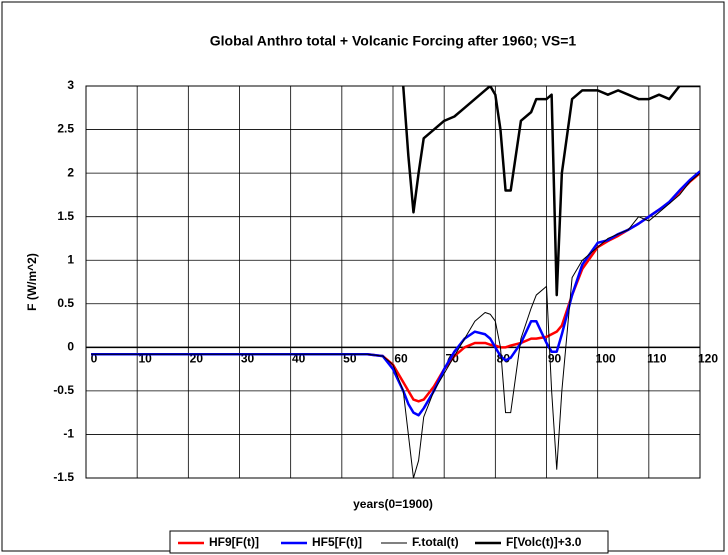 The width and height of the screenshot is (728, 555). I want to click on y-tick-label: 2.5, so click(65, 129).